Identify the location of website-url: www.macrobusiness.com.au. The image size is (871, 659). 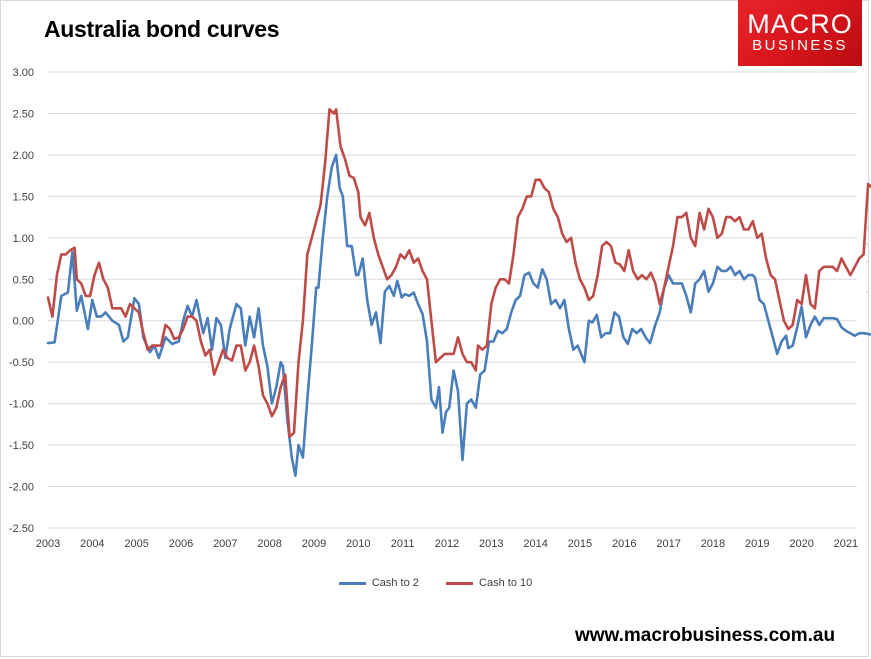
(705, 635).